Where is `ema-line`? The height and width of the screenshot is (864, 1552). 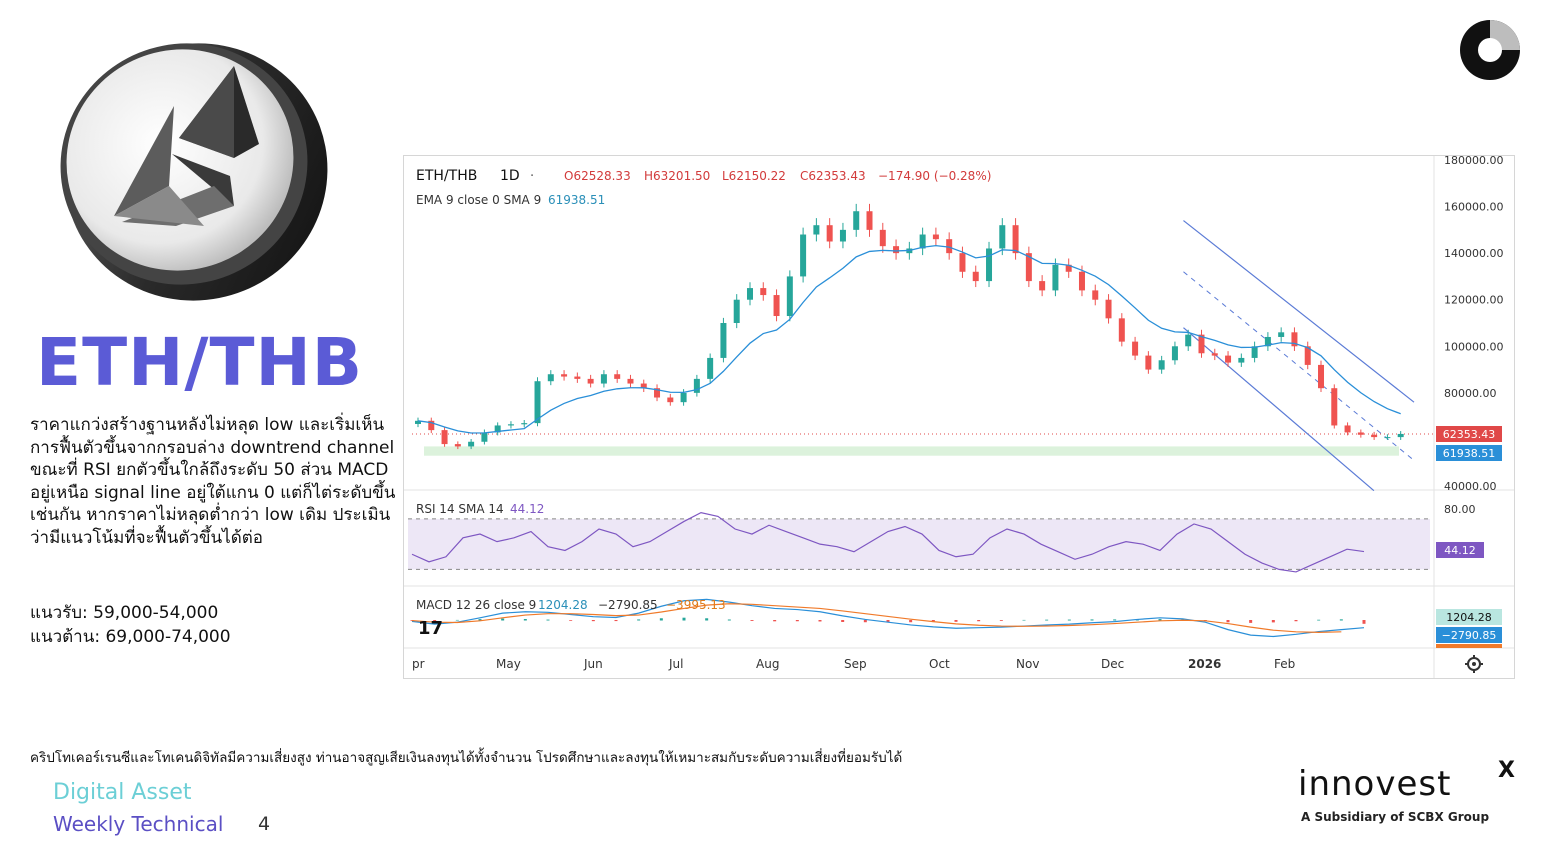 ema-line is located at coordinates (909, 339).